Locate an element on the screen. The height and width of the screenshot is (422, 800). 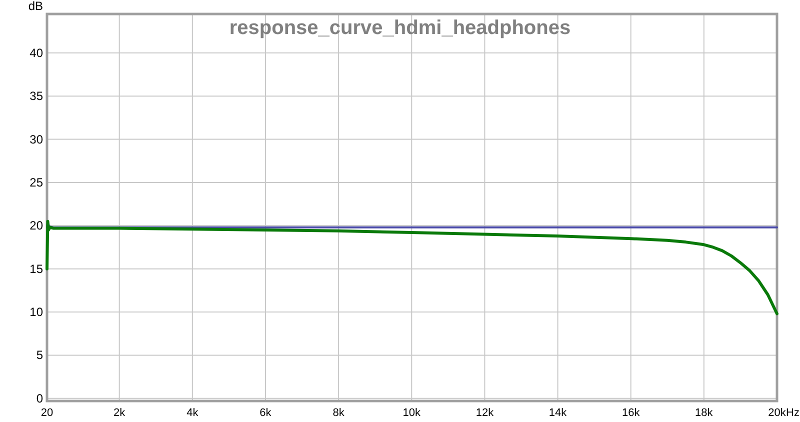
y-tick-label: 5 is located at coordinates (40, 355).